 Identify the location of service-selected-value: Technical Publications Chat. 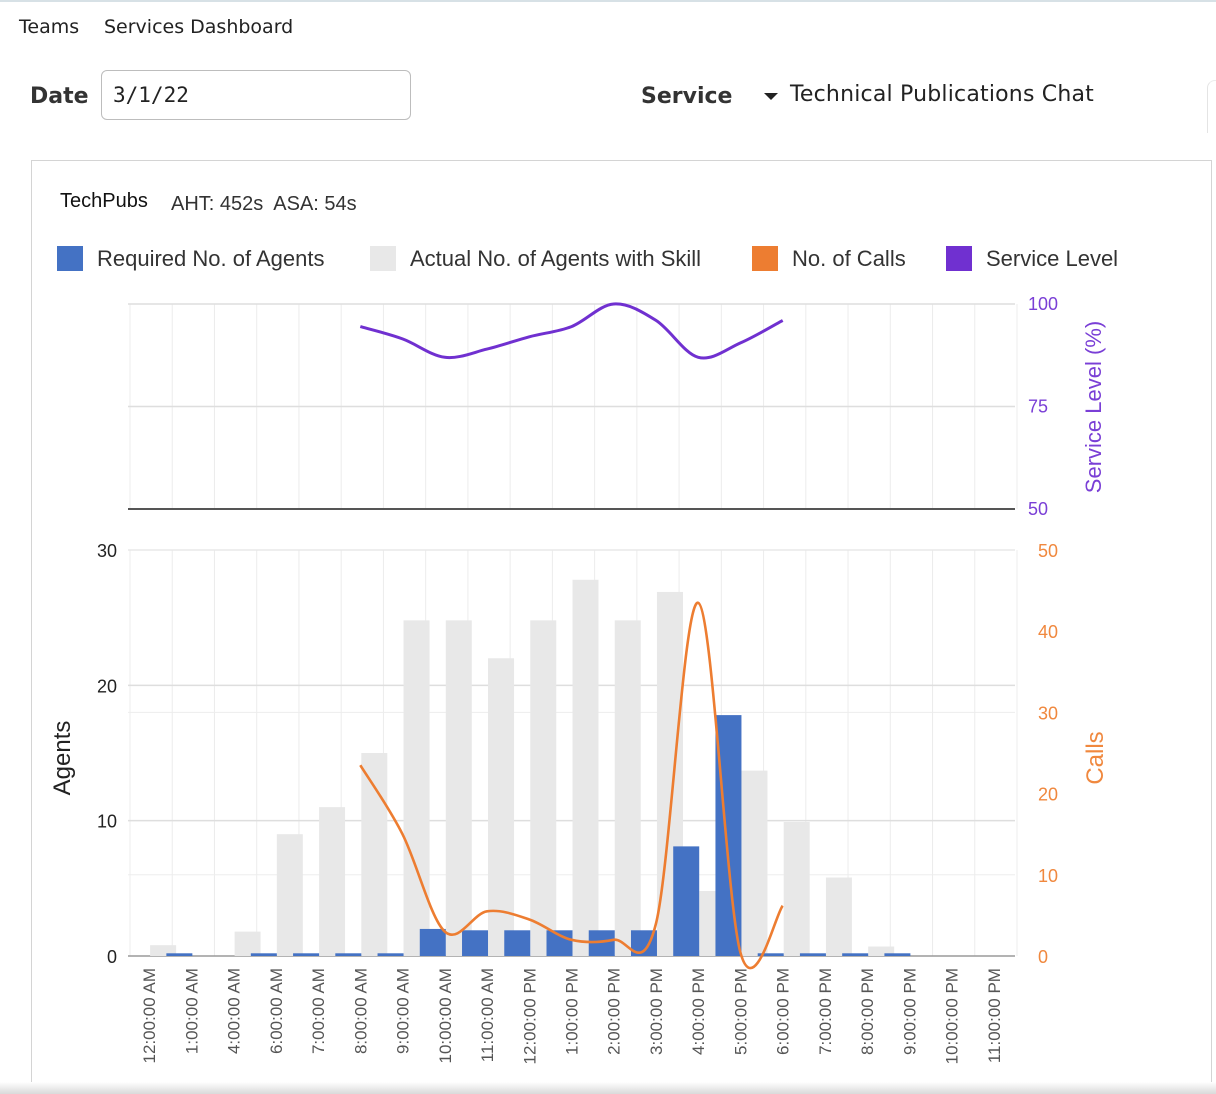
(942, 94).